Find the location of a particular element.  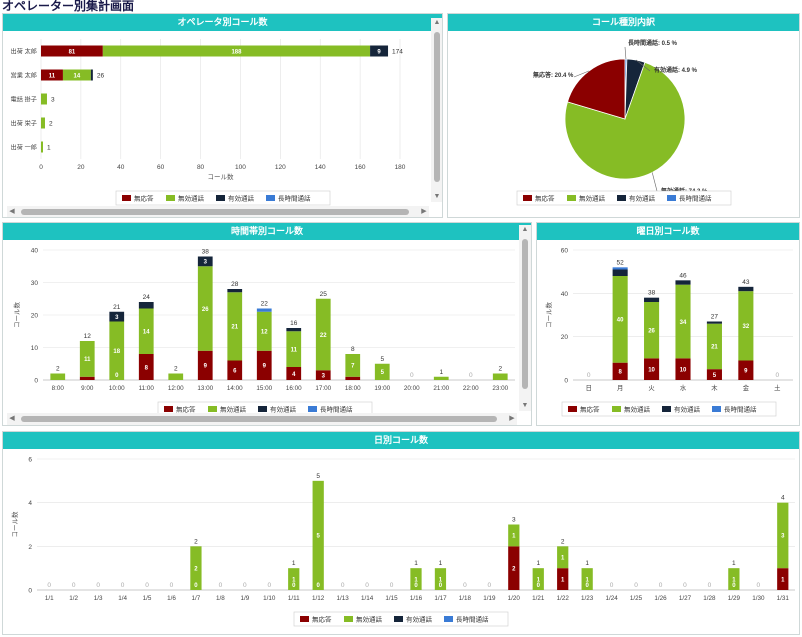

hourly-vertical-scrollbar: ▲ ▼ is located at coordinates (525, 318).